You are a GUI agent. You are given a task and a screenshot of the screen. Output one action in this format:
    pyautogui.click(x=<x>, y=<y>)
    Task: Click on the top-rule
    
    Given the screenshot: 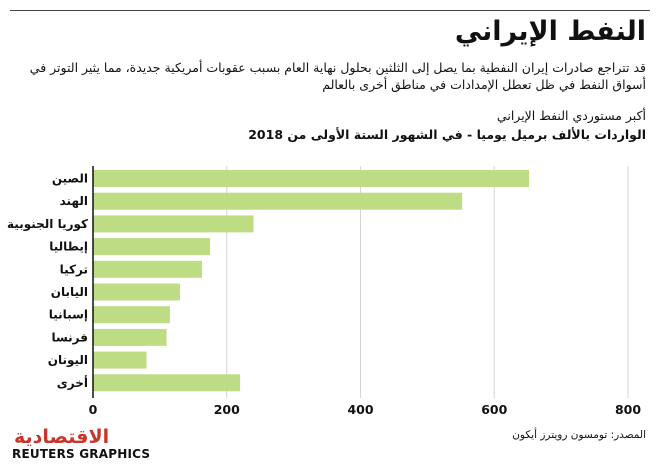 What is the action you would take?
    pyautogui.click(x=330, y=10)
    